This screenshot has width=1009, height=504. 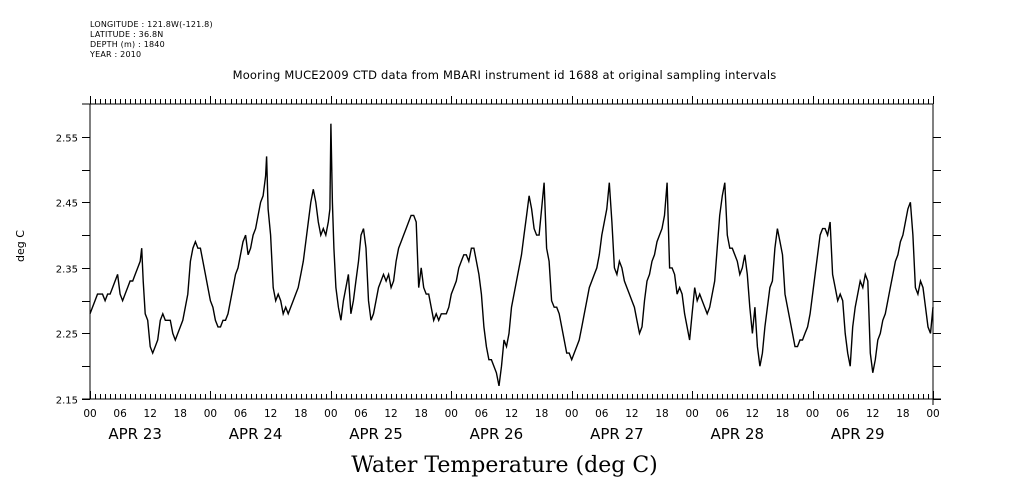 What do you see at coordinates (256, 434) in the screenshot?
I see `x-day-label: APR 24` at bounding box center [256, 434].